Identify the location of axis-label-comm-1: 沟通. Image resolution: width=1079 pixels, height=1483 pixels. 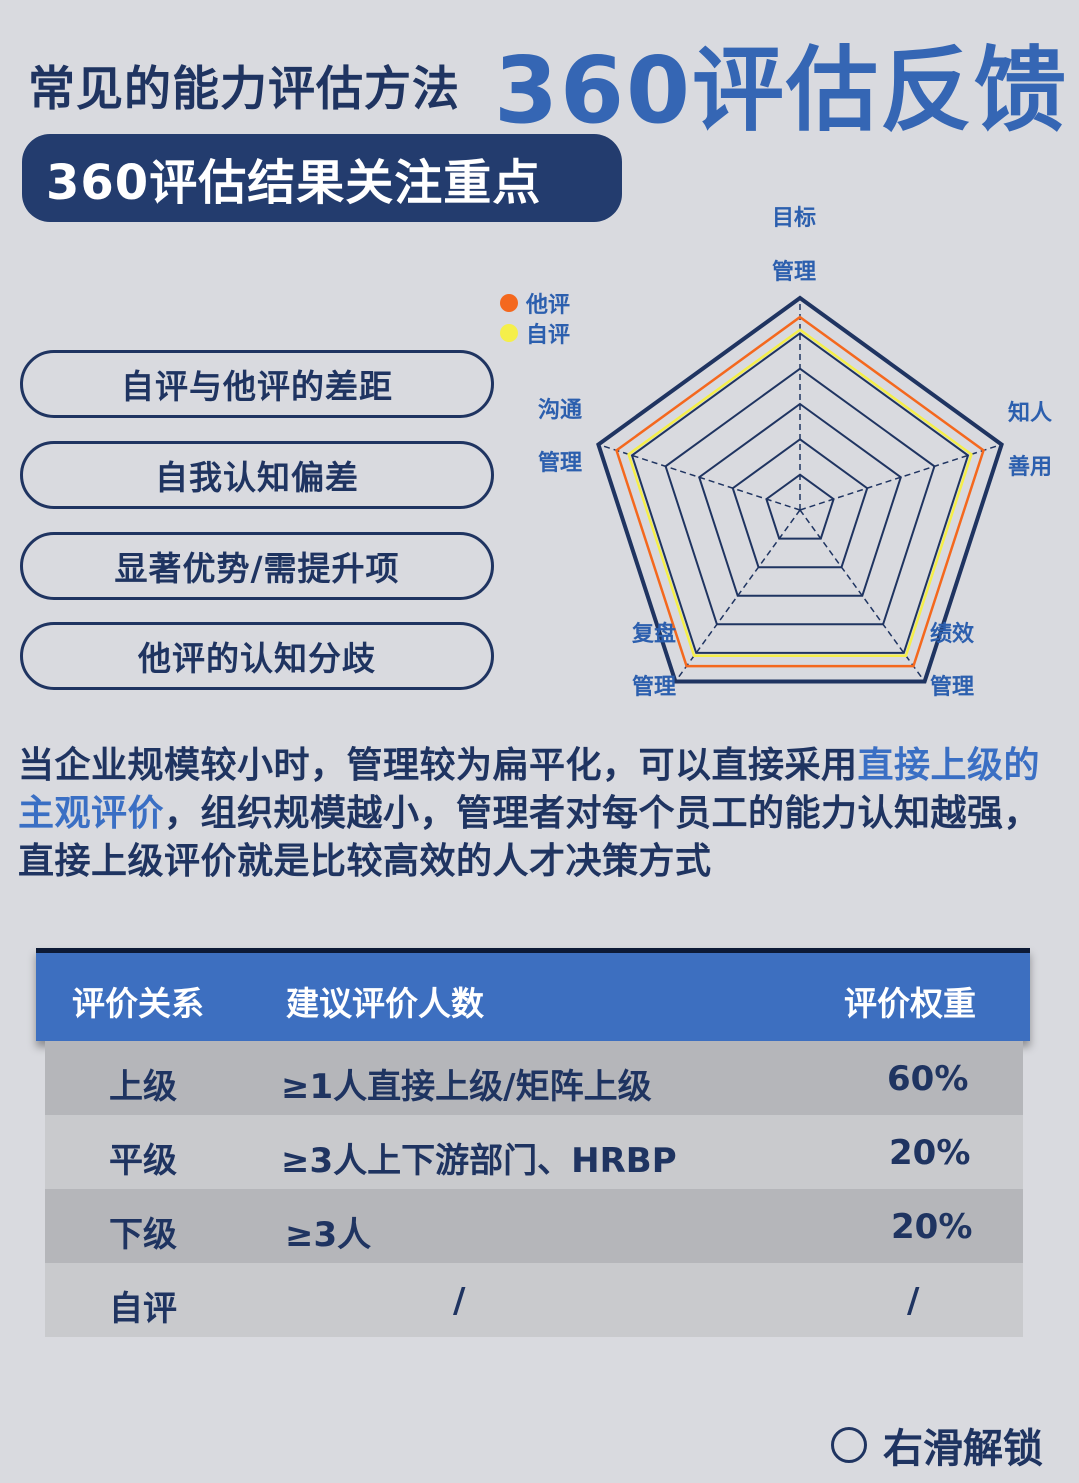
(560, 410).